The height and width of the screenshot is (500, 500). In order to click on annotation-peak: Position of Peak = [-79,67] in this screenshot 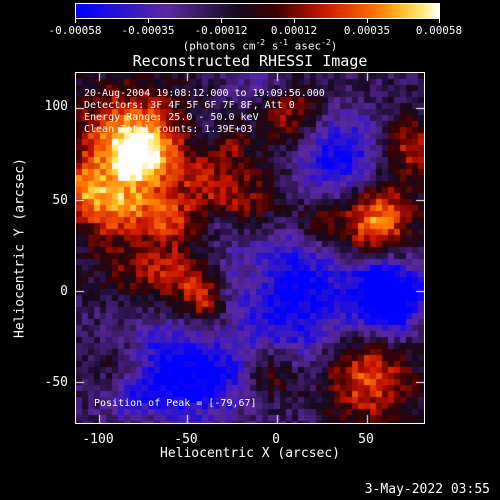, I will do `click(175, 403)`.